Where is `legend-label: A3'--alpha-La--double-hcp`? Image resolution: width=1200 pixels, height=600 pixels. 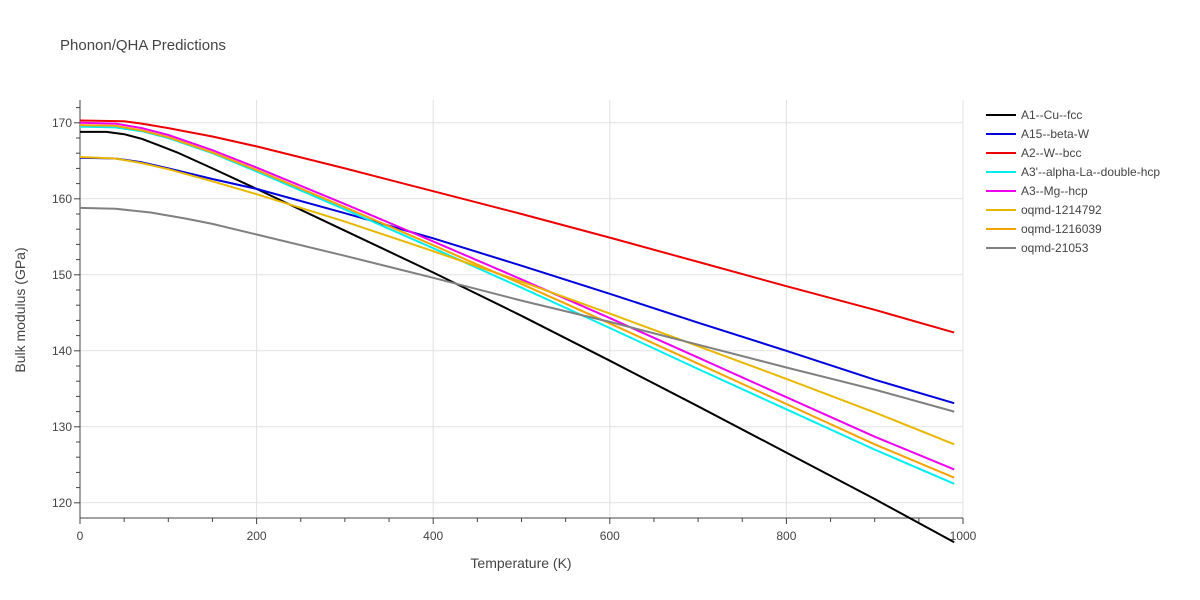 legend-label: A3'--alpha-La--double-hcp is located at coordinates (1090, 172).